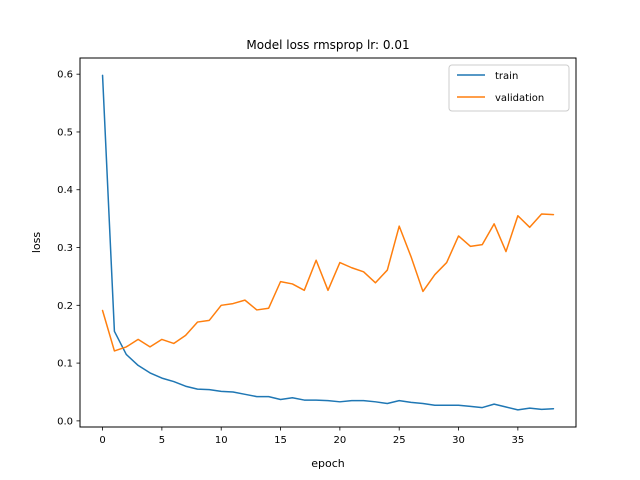 The height and width of the screenshot is (480, 640). Describe the element at coordinates (65, 364) in the screenshot. I see `y-tick-label: 0.1` at that location.